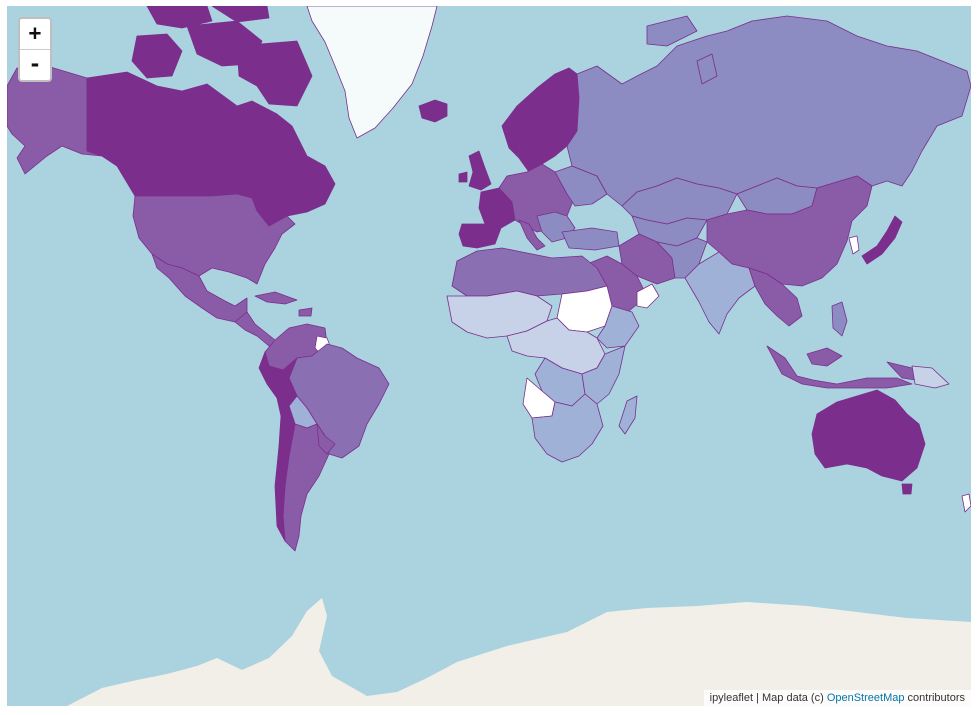 The height and width of the screenshot is (715, 980). Describe the element at coordinates (567, 428) in the screenshot. I see `country-southern-africa` at that location.